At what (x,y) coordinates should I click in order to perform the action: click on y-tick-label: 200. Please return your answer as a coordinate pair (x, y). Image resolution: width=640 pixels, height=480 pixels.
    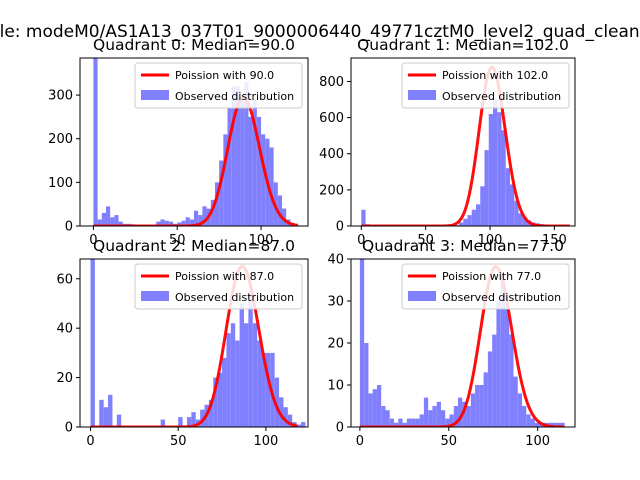
    Looking at the image, I should click on (60, 139).